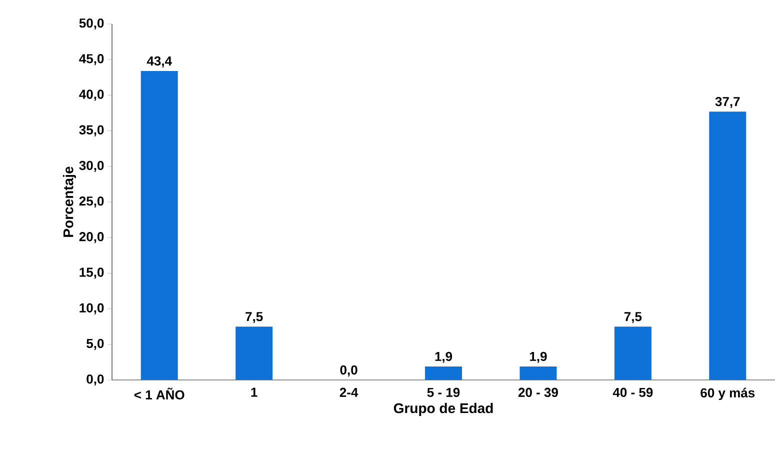 This screenshot has height=461, width=775. What do you see at coordinates (95, 344) in the screenshot?
I see `y-tick-label: 5,0` at bounding box center [95, 344].